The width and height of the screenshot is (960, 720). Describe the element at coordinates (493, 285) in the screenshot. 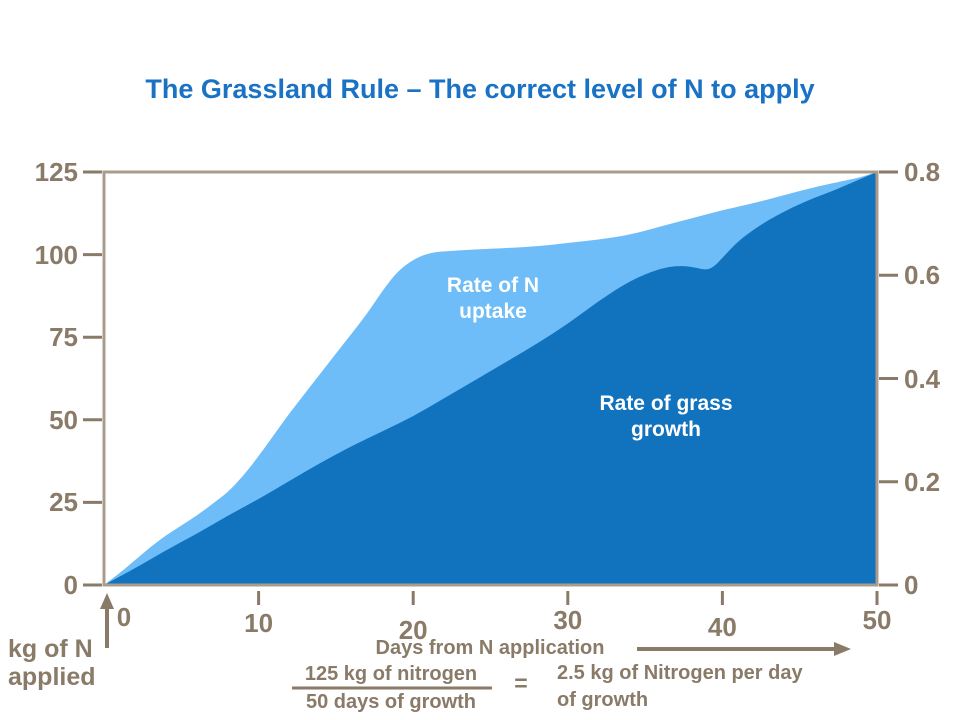

I see `uptake-series-label-line1: Rate of N` at that location.